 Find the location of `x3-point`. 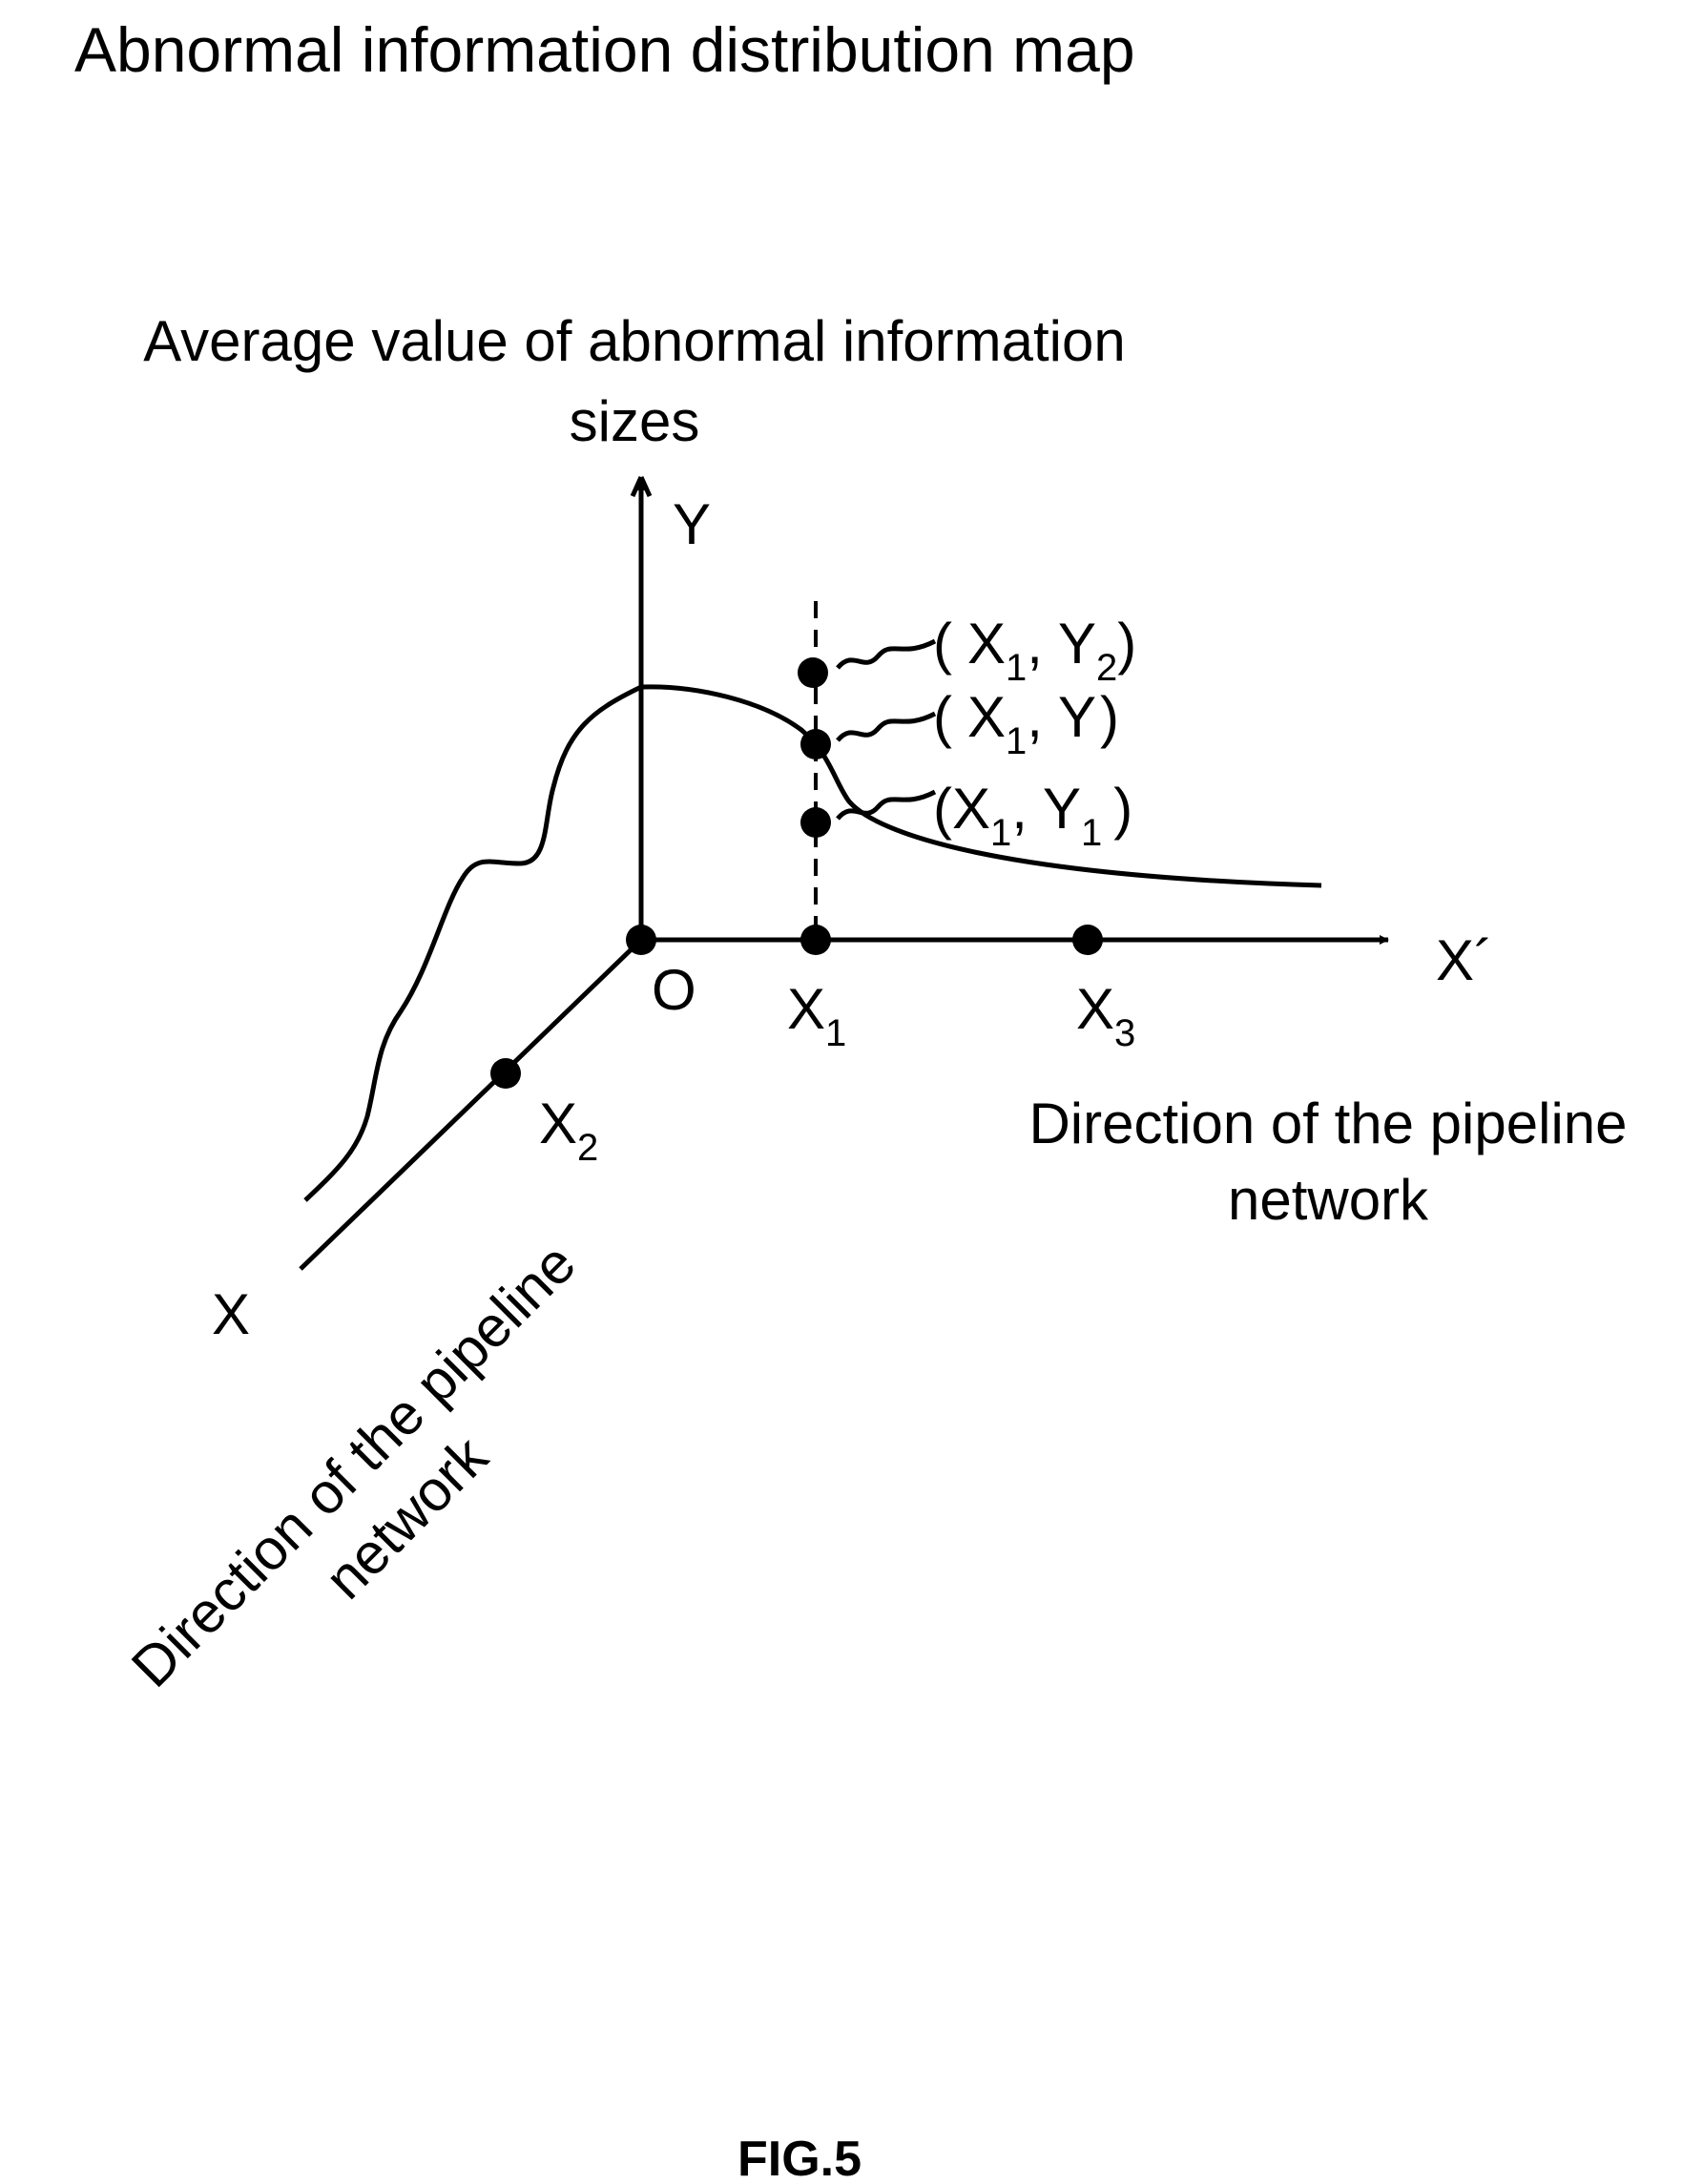

x3-point is located at coordinates (1088, 940).